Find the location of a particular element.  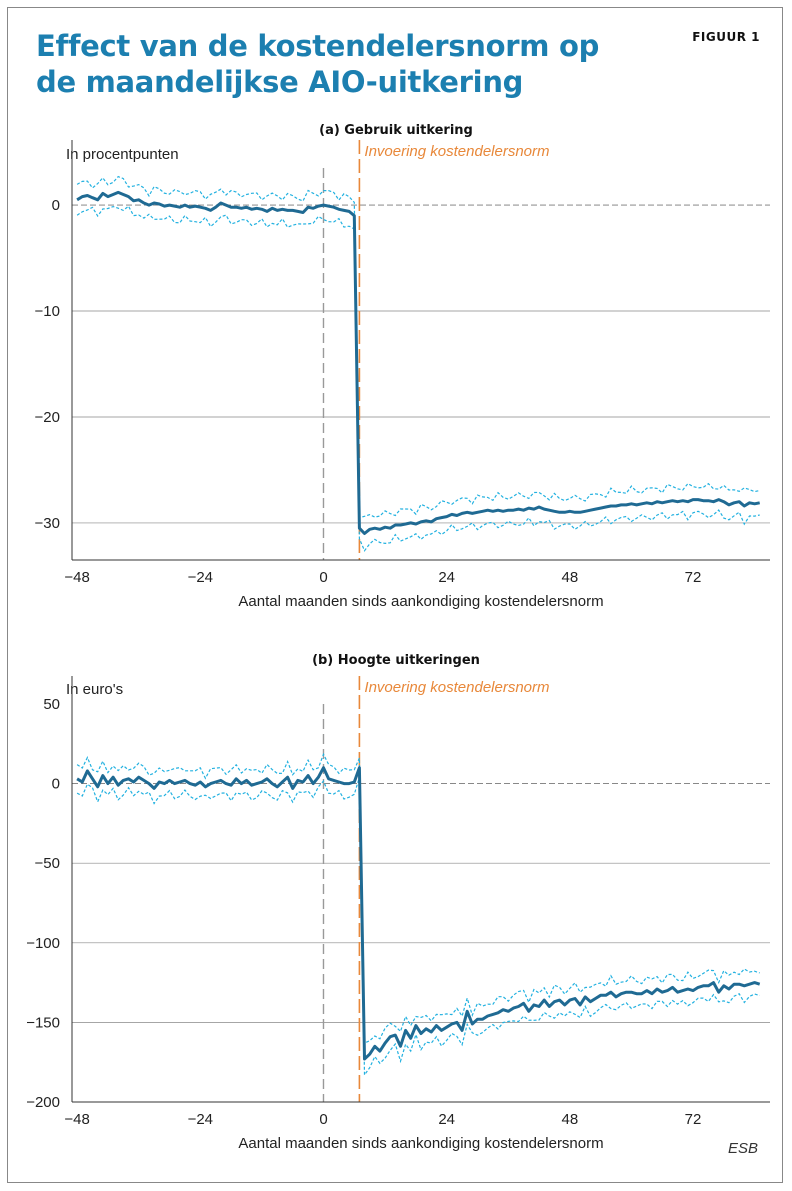

source-label: ESB is located at coordinates (742, 1148).